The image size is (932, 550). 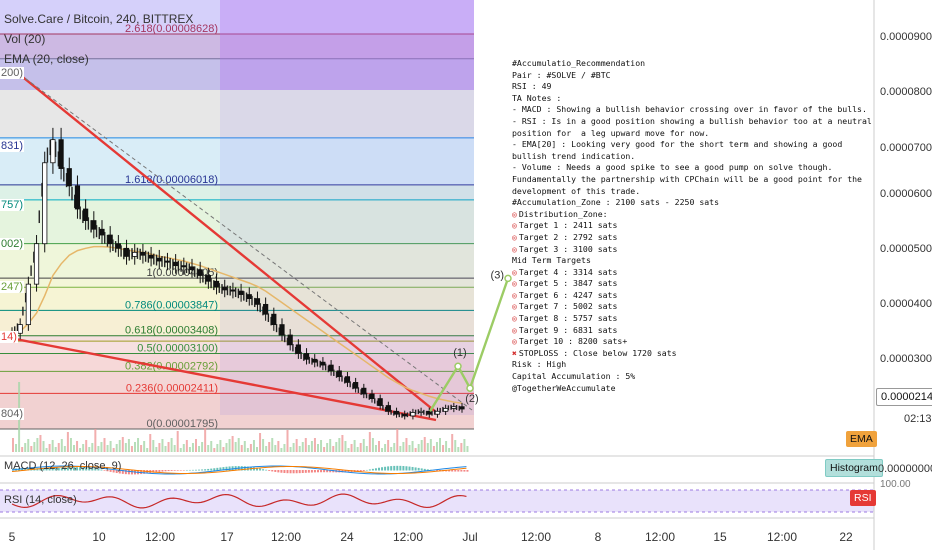 What do you see at coordinates (565, 283) in the screenshot?
I see `note-line: ◎ Target 5 : 3847 sats` at bounding box center [565, 283].